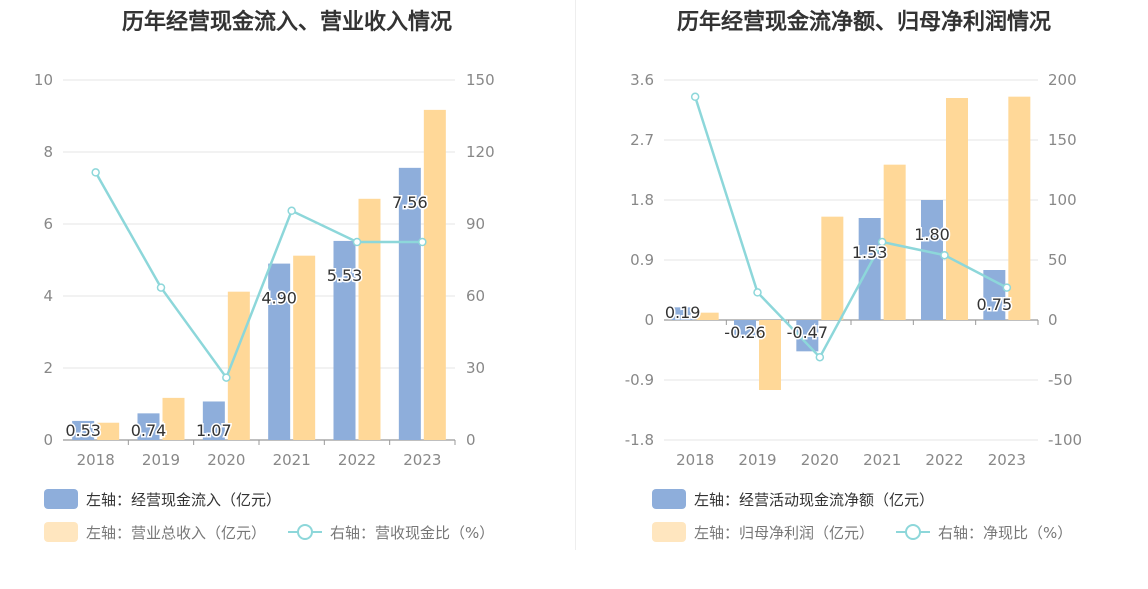 The height and width of the screenshot is (589, 1148). I want to click on legend: 左轴：经营现金流入（亿元） 左轴：营业总收入（亿元） 右轴：营收现金比（%）, so click(280, 517).